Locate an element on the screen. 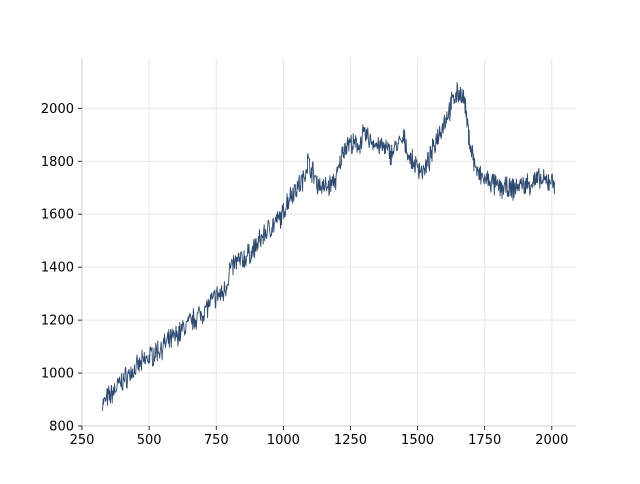 This screenshot has width=640, height=484. x-tick-label: 250 is located at coordinates (82, 440).